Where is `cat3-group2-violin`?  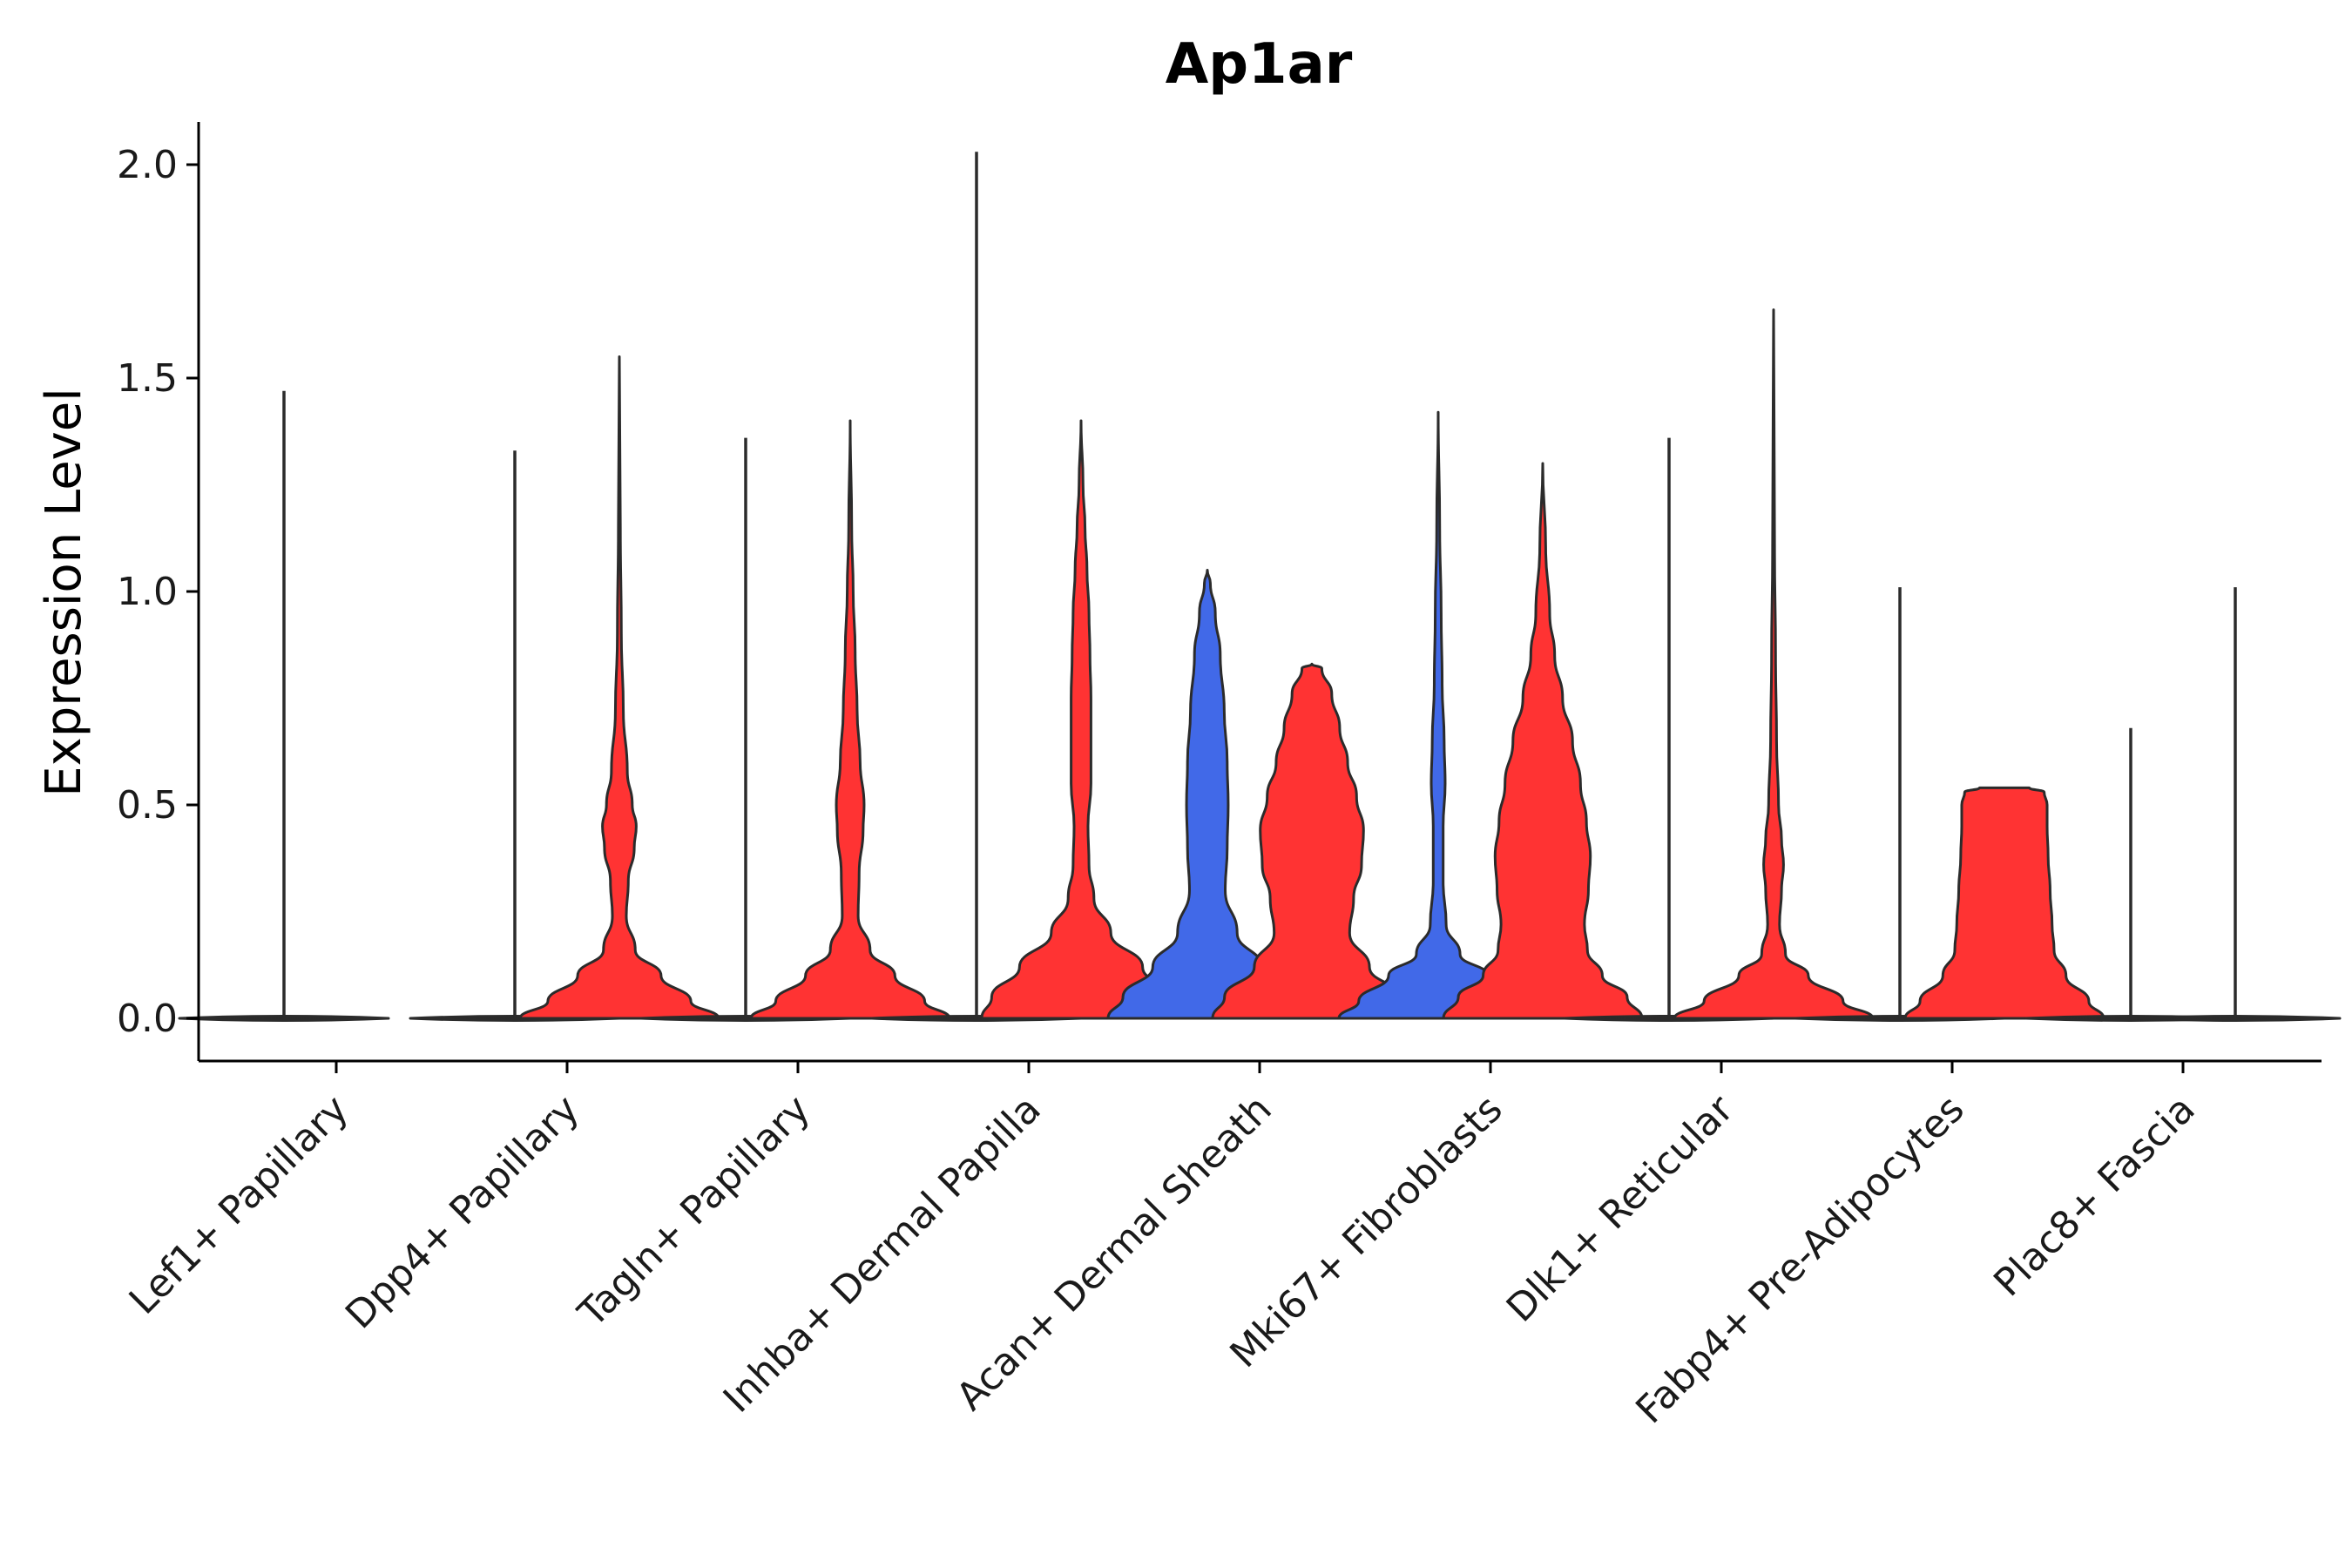 cat3-group2-violin is located at coordinates (1081, 719).